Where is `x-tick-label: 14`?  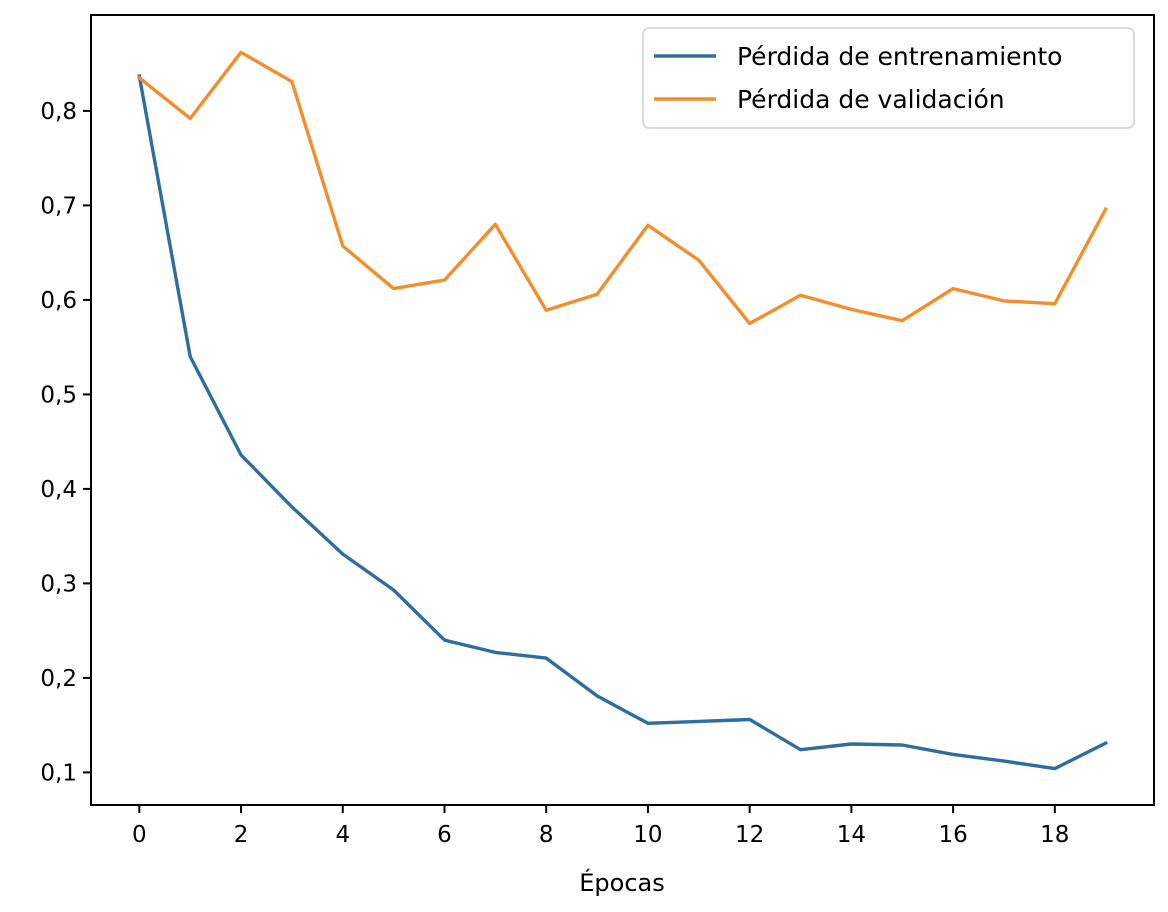 x-tick-label: 14 is located at coordinates (851, 835).